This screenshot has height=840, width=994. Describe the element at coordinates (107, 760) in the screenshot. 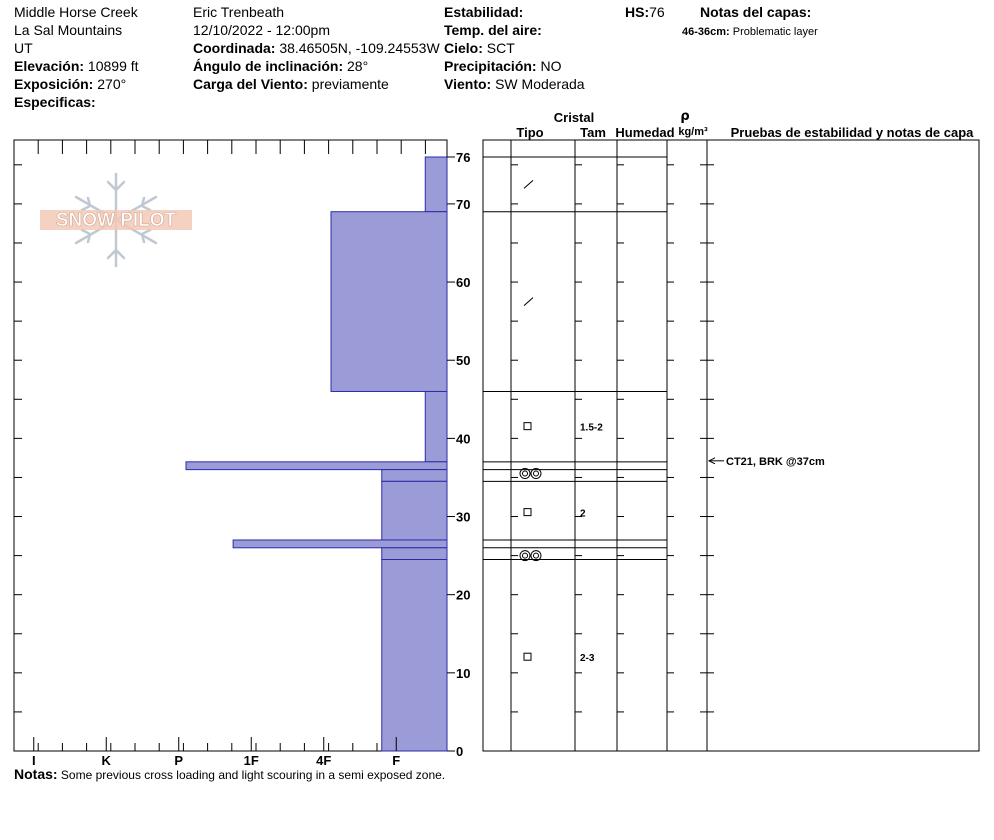

I see `hardness-label: K` at that location.